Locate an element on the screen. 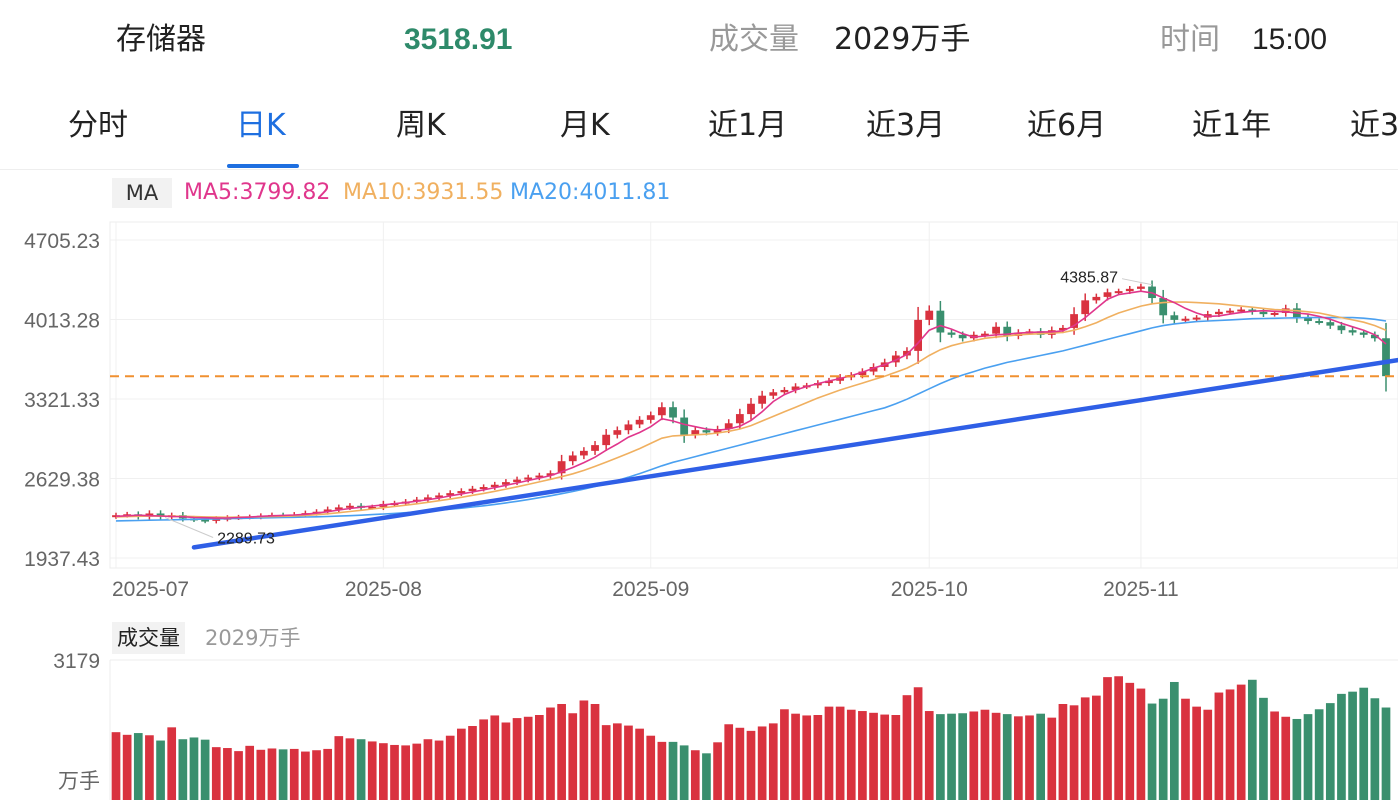 Image resolution: width=1398 pixels, height=800 pixels. volume-tick-label: 3179 is located at coordinates (76, 661).